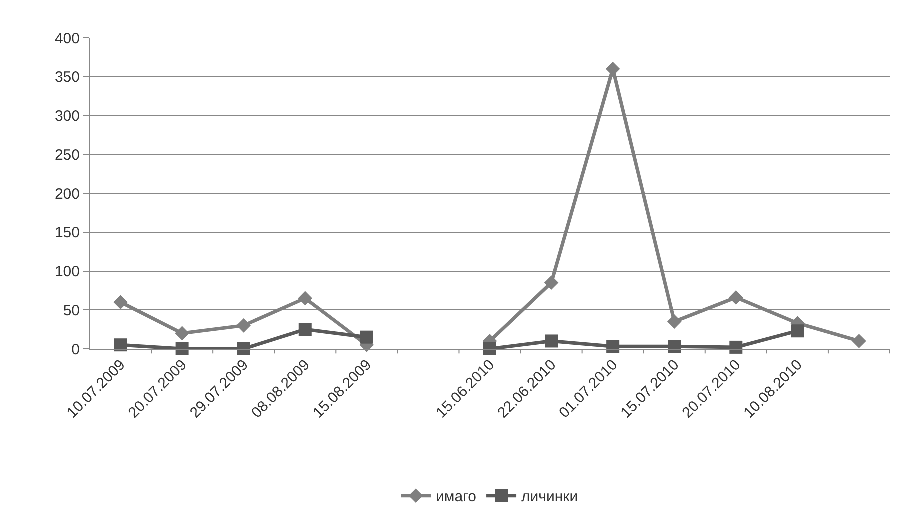 This screenshot has width=905, height=525. I want to click on y-tick-label: 250, so click(67, 155).